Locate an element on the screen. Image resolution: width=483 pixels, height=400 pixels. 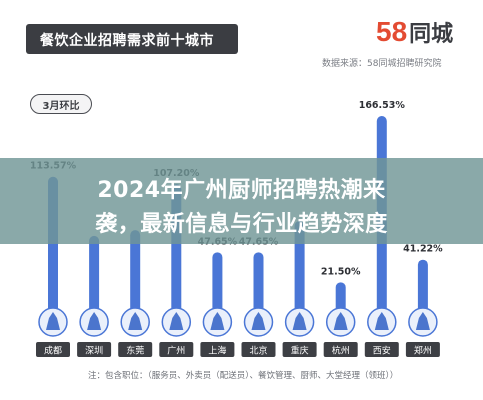
period-badge: 3月环比 is located at coordinates (61, 104).